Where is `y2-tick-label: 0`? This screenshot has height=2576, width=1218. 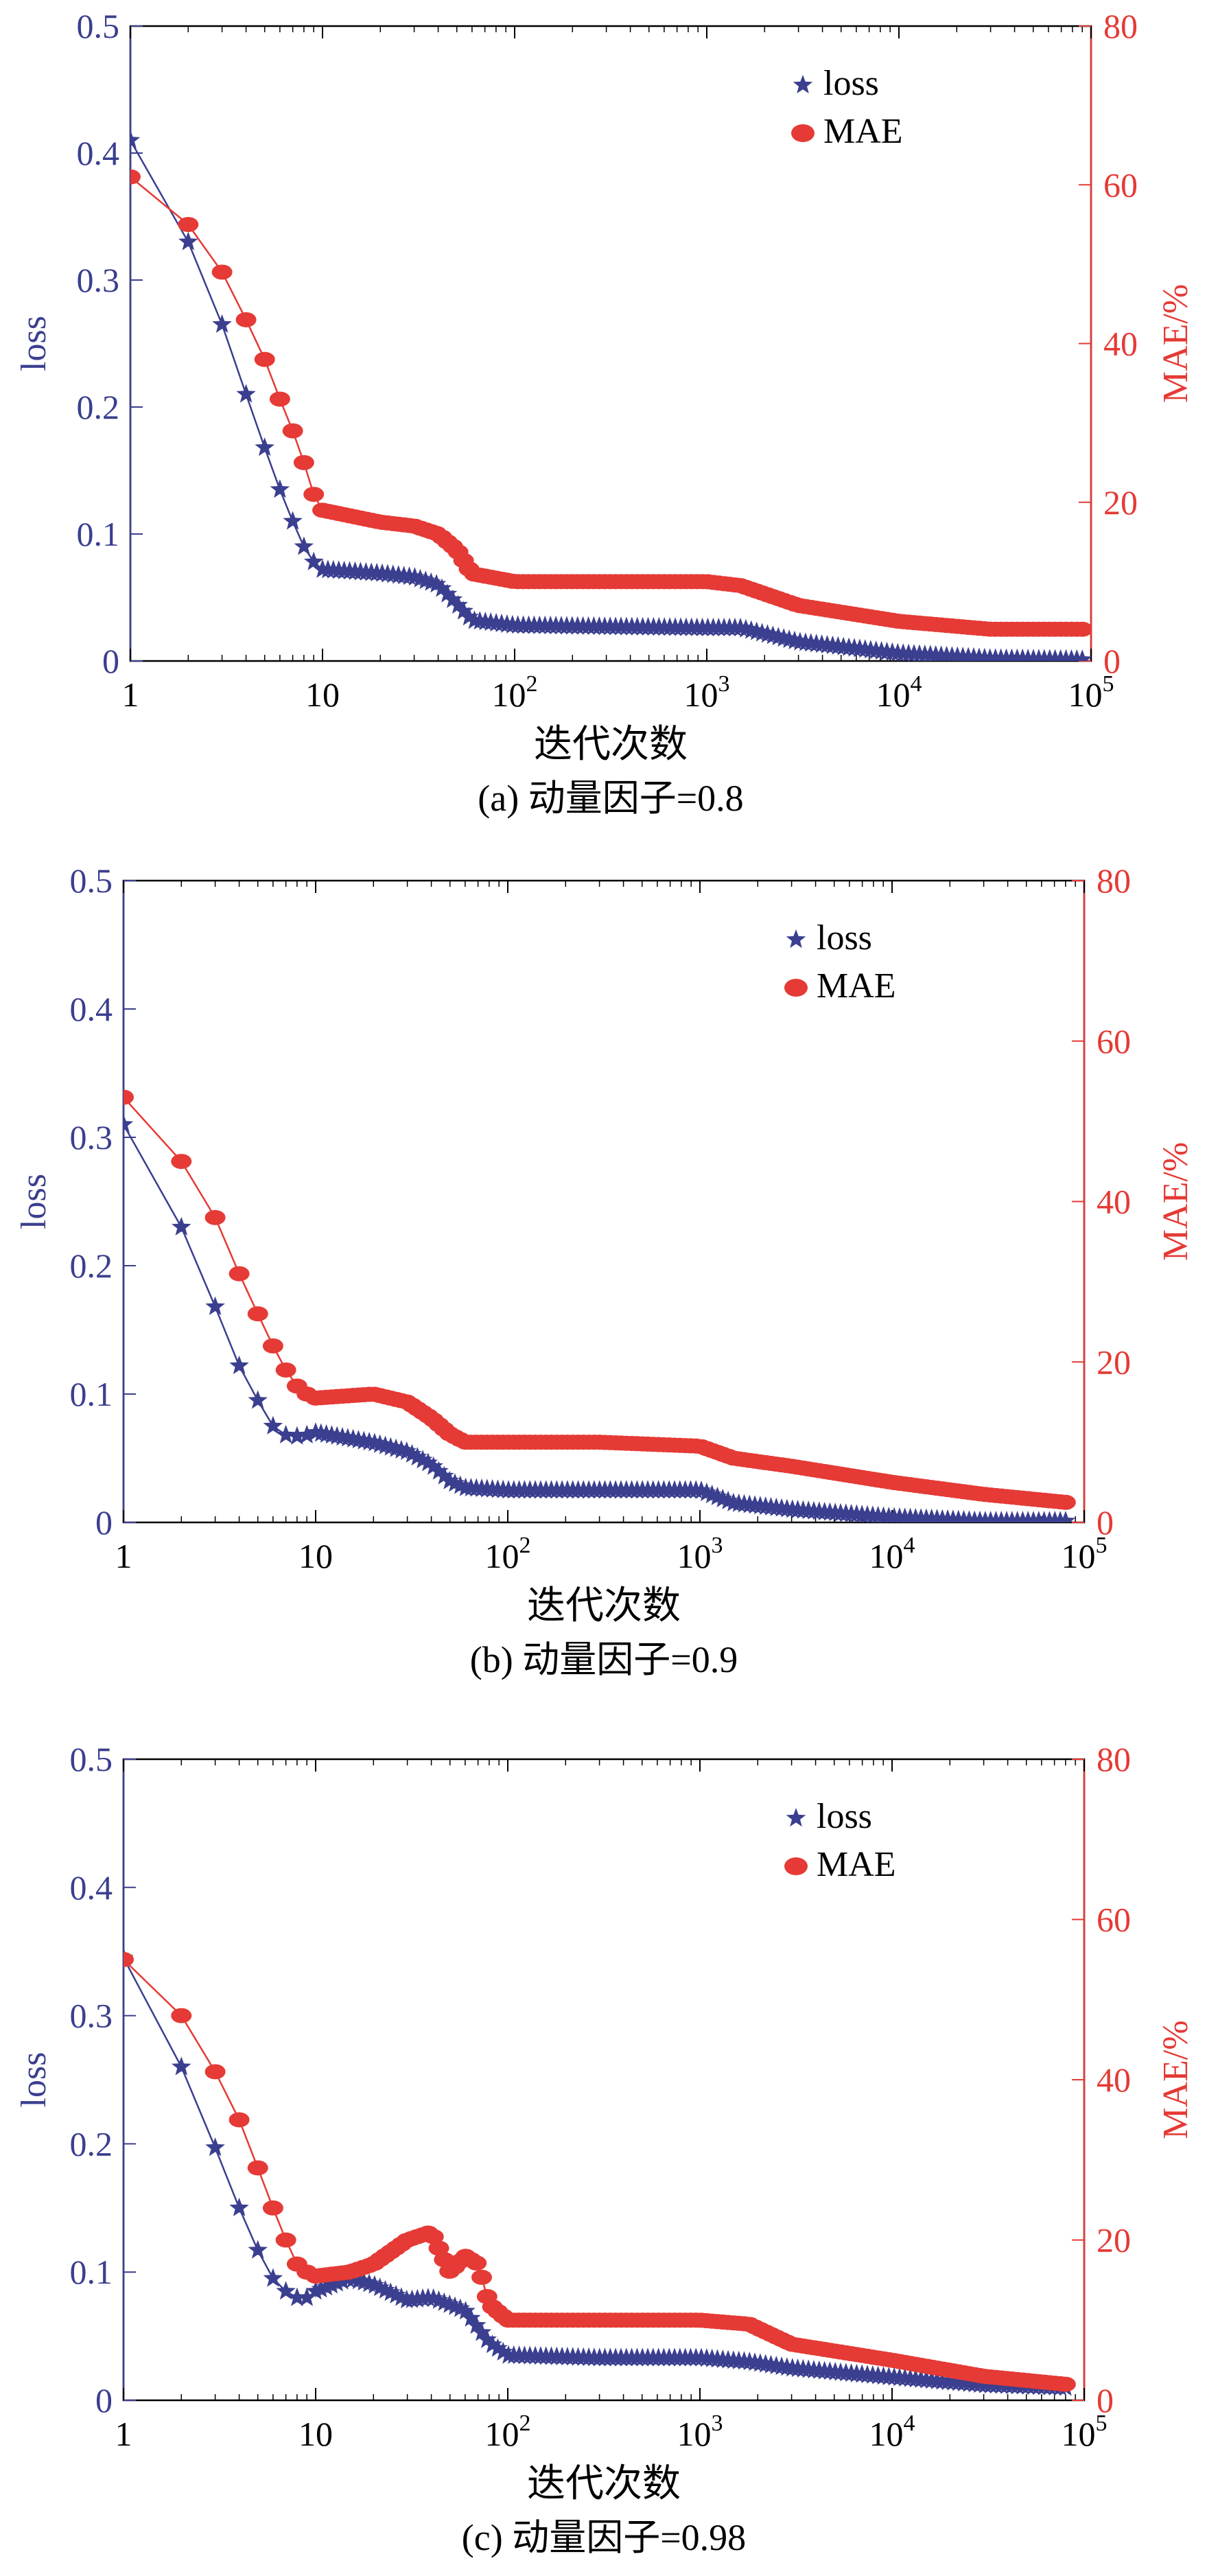 y2-tick-label: 0 is located at coordinates (1105, 1522).